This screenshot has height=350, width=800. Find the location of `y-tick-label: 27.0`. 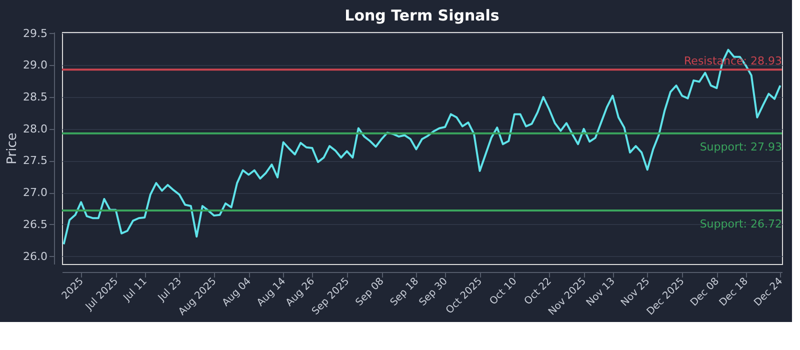

y-tick-label: 27.0 is located at coordinates (35, 193).